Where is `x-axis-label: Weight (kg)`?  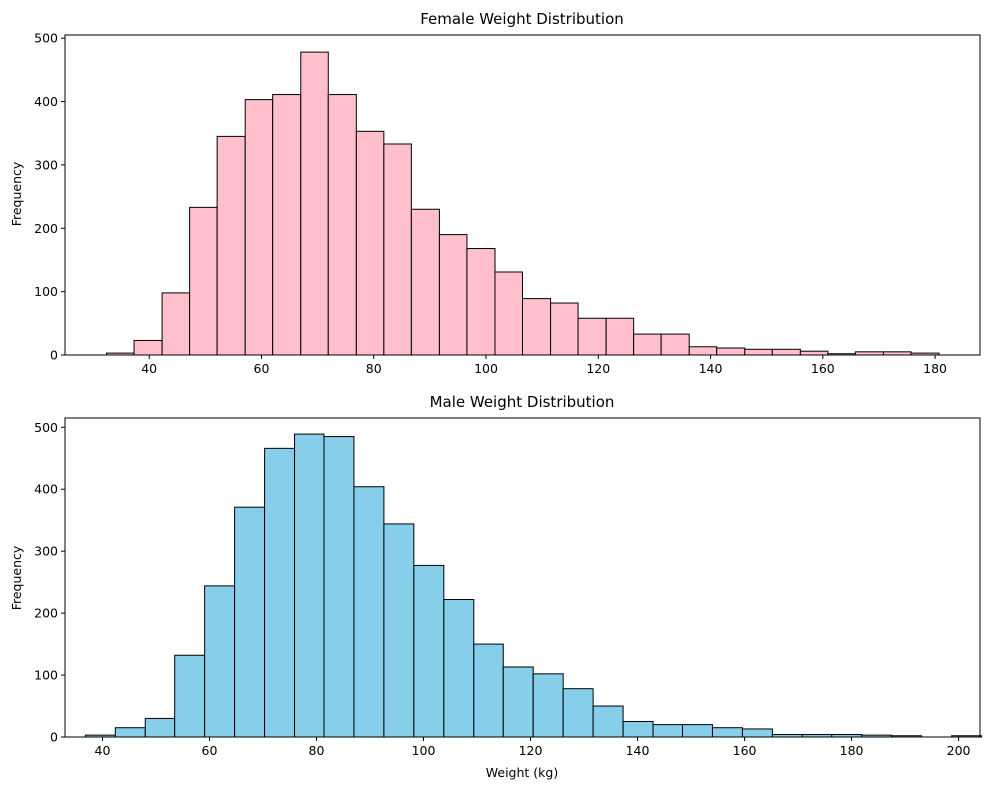
x-axis-label: Weight (kg) is located at coordinates (522, 772).